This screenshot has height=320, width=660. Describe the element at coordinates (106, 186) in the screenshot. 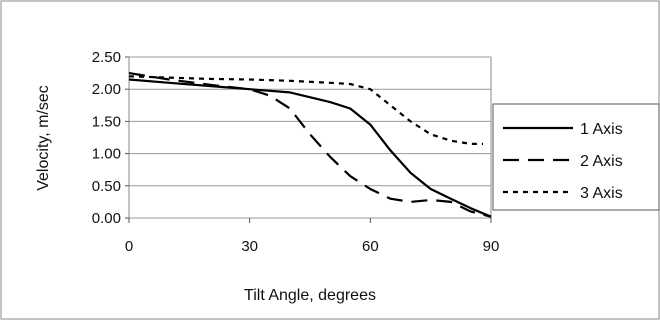

I see `y-tick-label: 0.50` at that location.